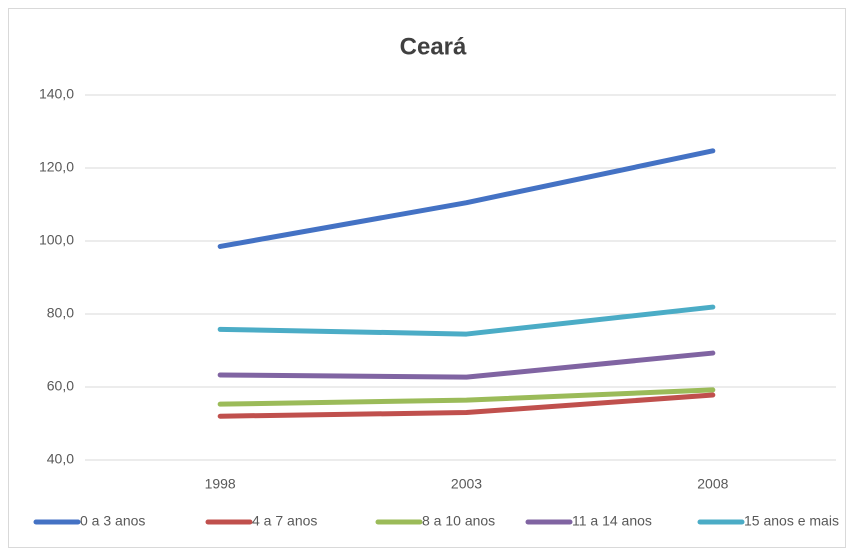  I want to click on y-tick-label: 80,0, so click(60, 313).